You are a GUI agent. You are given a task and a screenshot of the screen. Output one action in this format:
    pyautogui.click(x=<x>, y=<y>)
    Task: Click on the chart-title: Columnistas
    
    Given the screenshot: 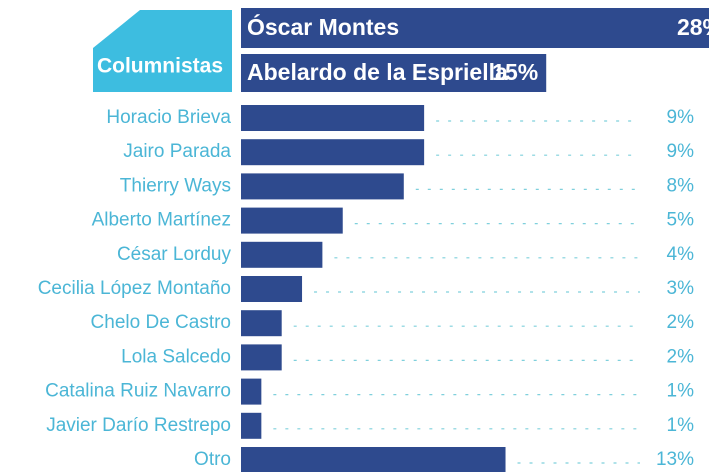 What is the action you would take?
    pyautogui.click(x=160, y=66)
    